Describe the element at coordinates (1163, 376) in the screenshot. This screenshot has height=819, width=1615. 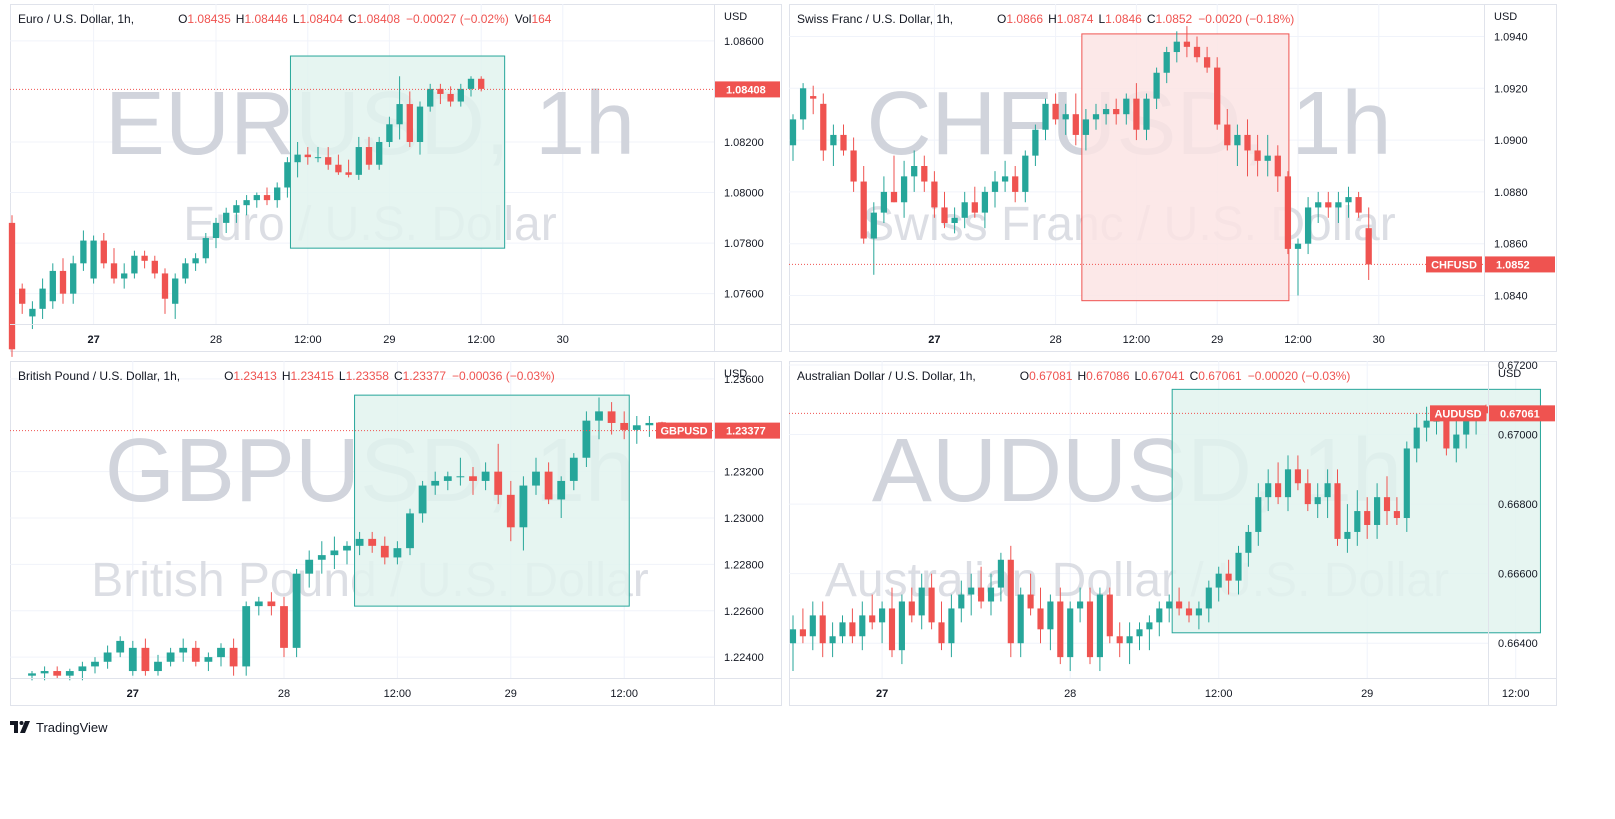
I see `legend-low-value: 0.67041` at that location.